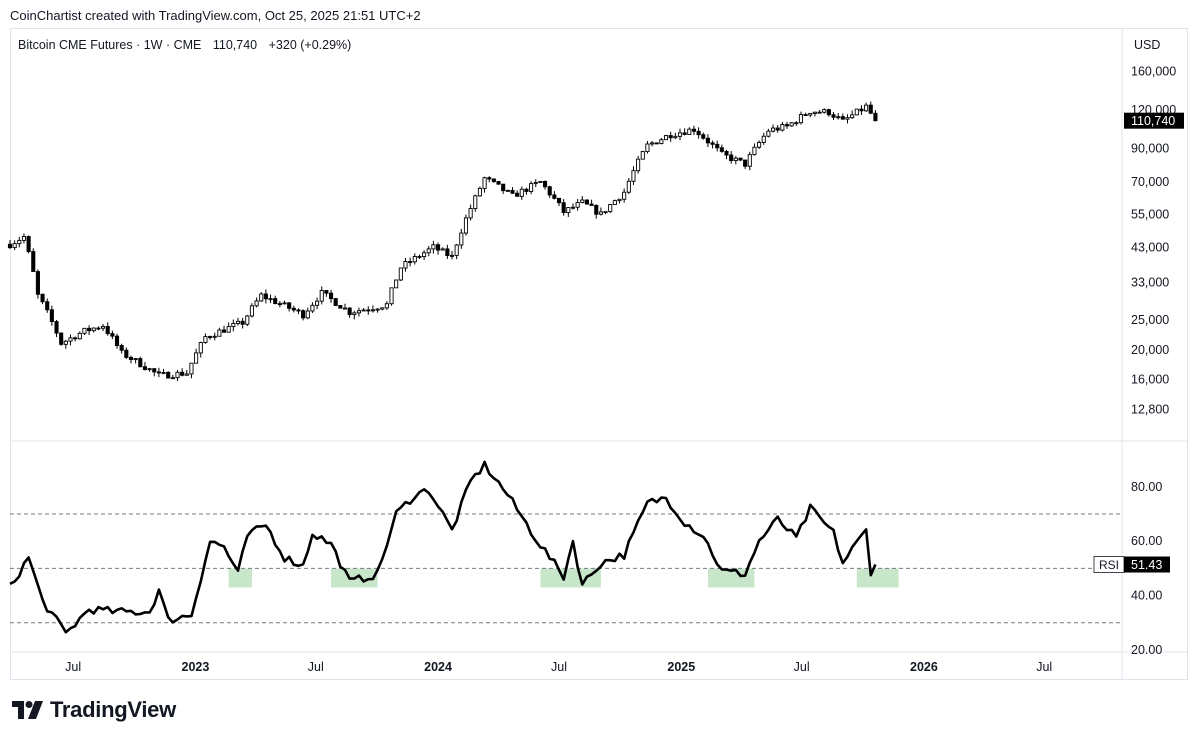 This screenshot has width=1199, height=739. What do you see at coordinates (1153, 71) in the screenshot?
I see `price-tick-label: 160,000` at bounding box center [1153, 71].